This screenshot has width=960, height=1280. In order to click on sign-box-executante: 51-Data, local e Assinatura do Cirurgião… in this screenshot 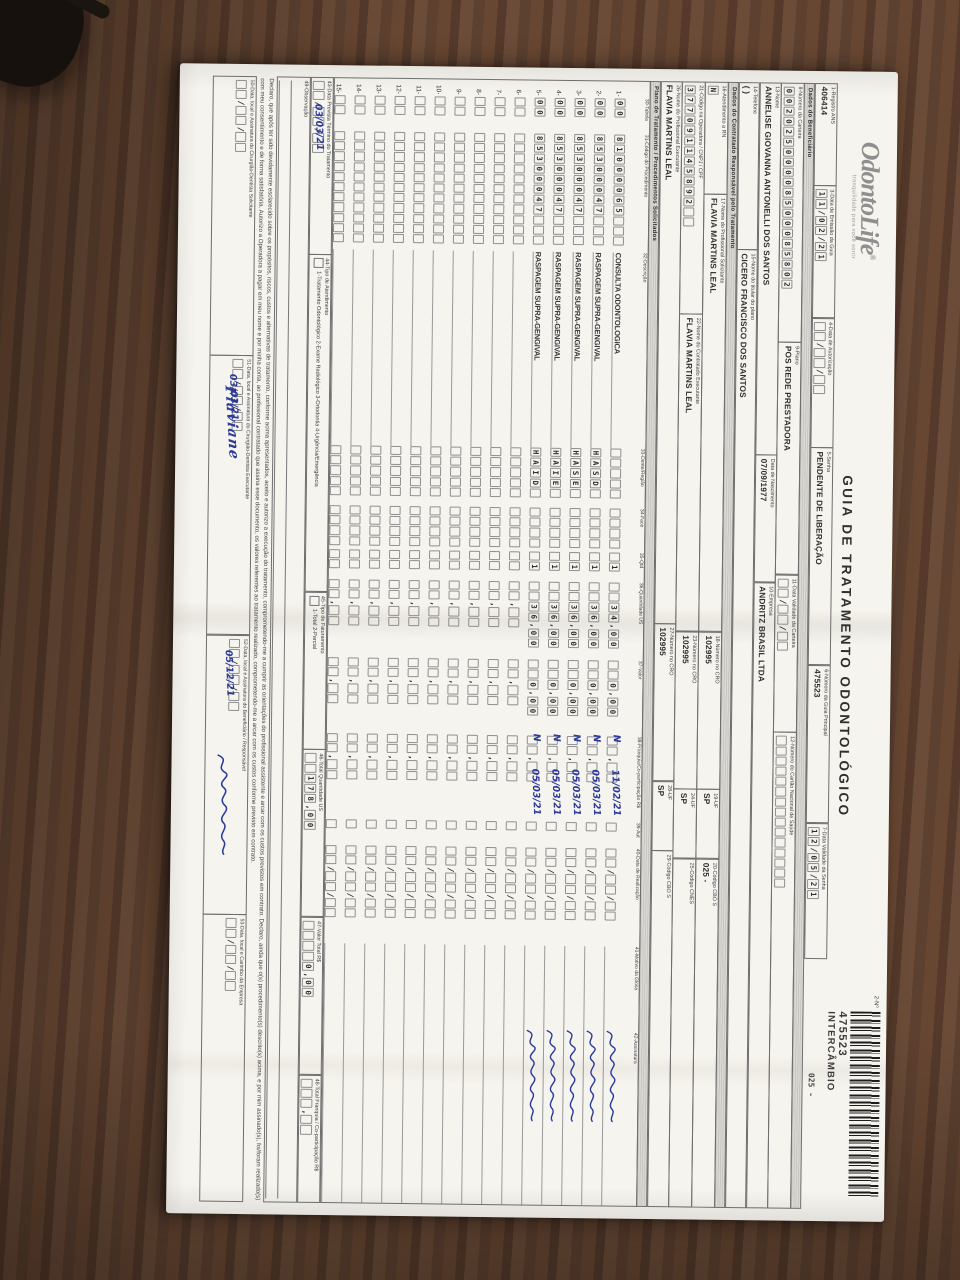, I will do `click(229, 495)`.